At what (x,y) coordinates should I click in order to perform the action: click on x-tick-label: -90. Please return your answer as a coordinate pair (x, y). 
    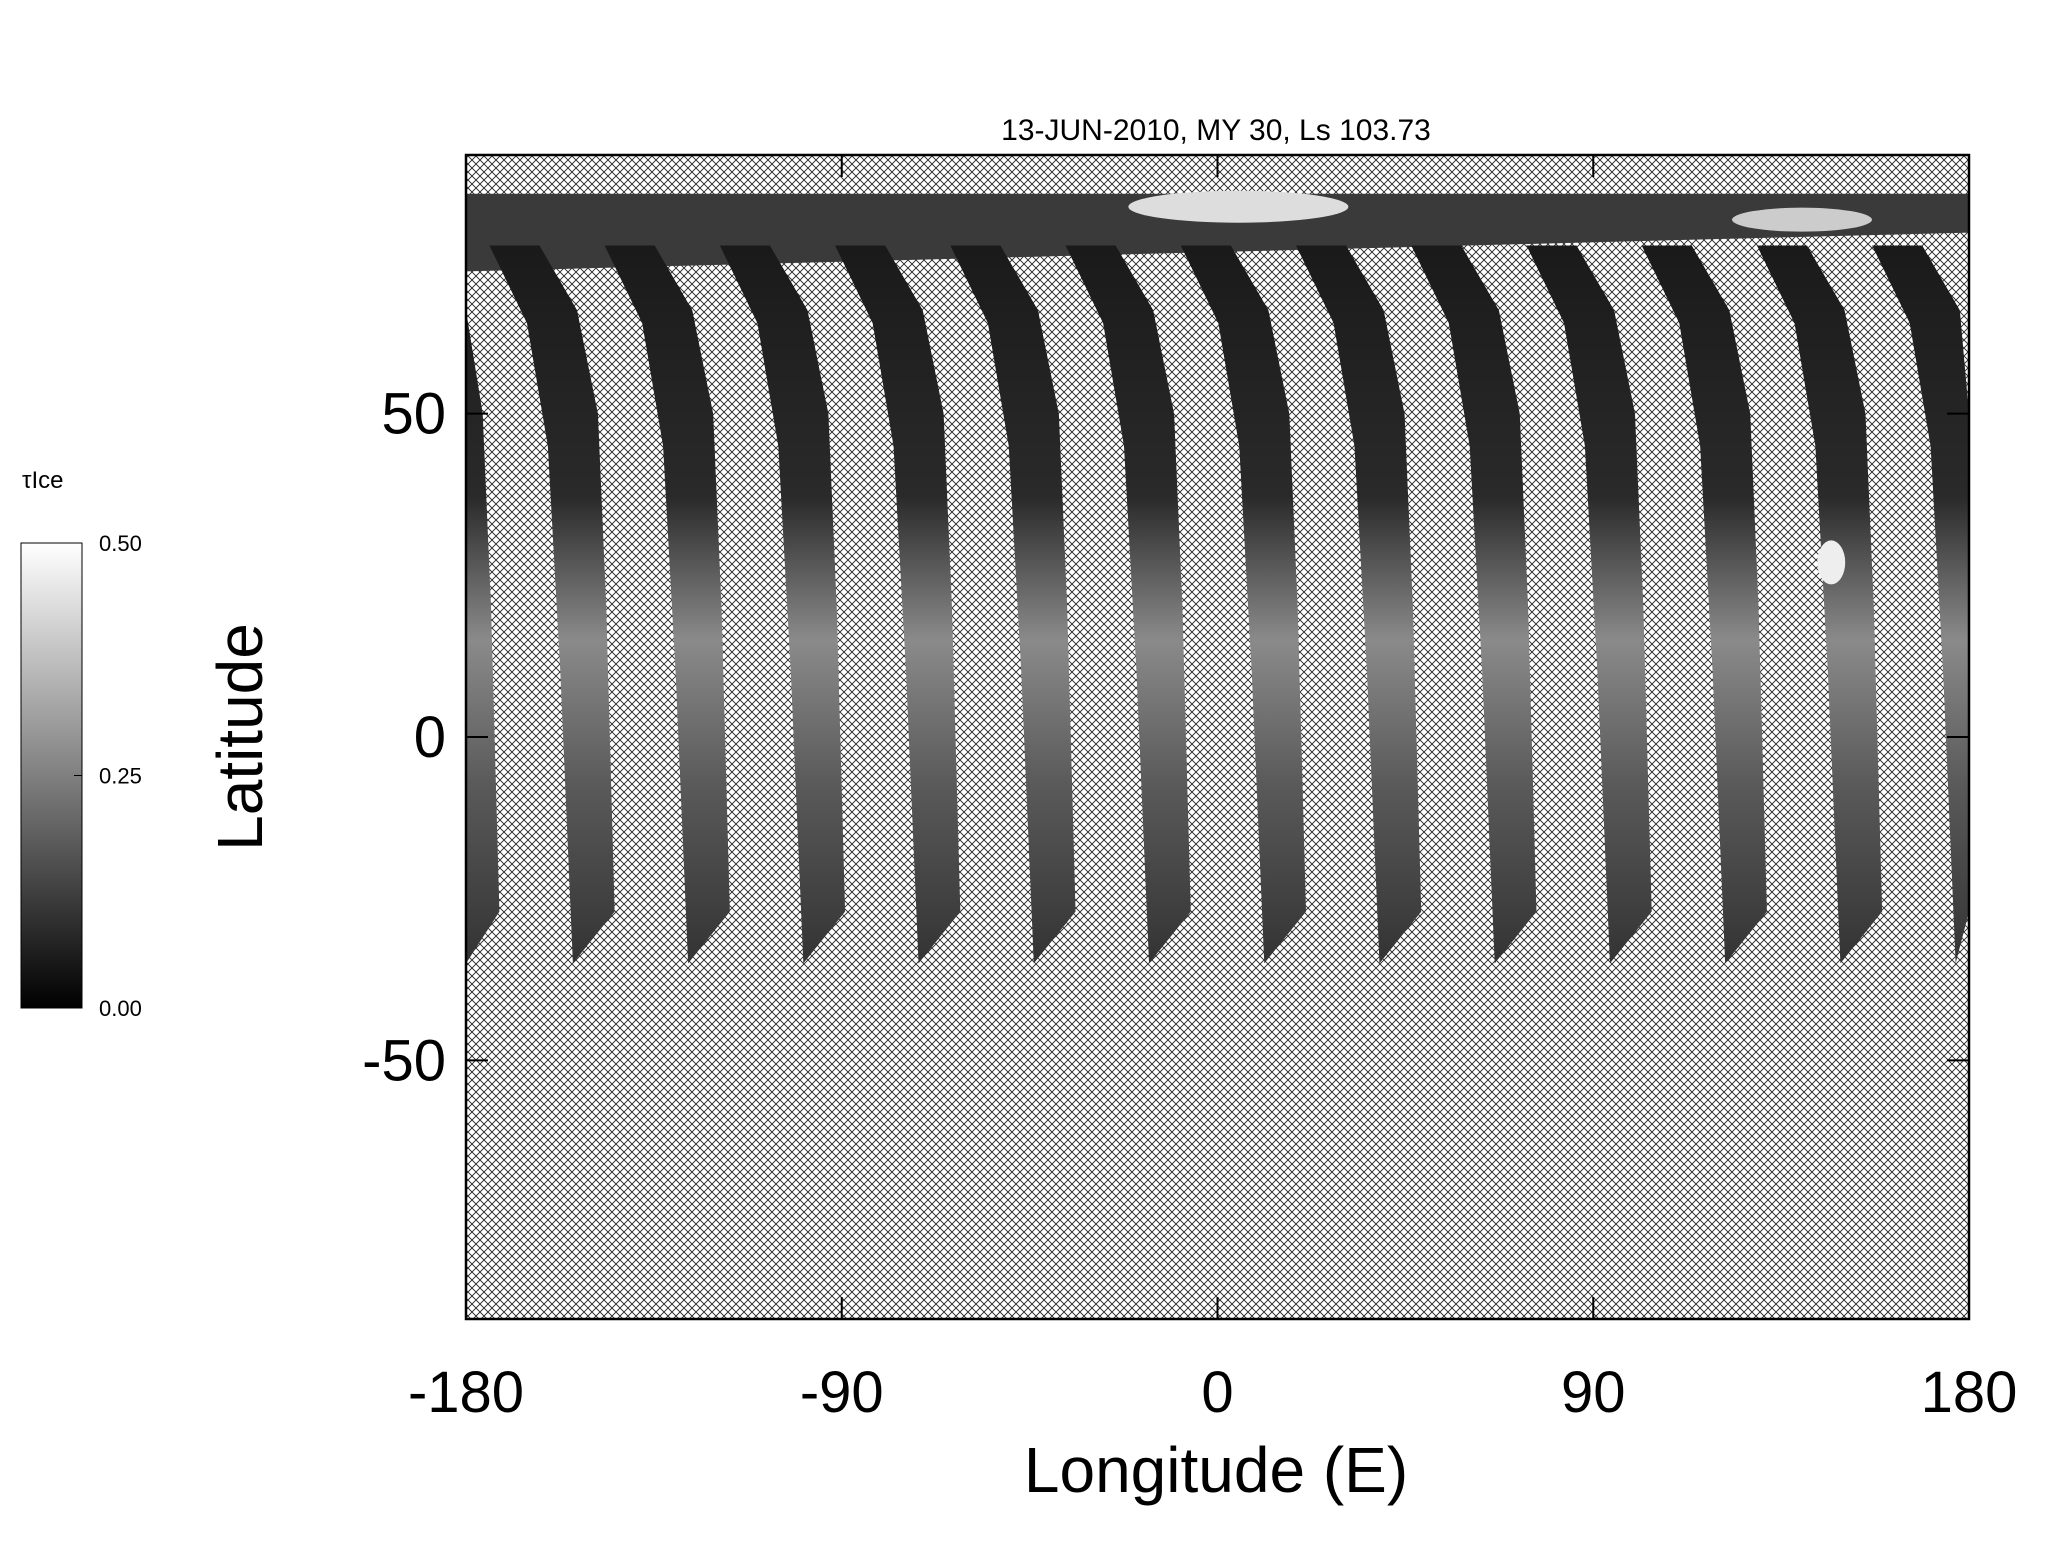
    Looking at the image, I should click on (842, 1392).